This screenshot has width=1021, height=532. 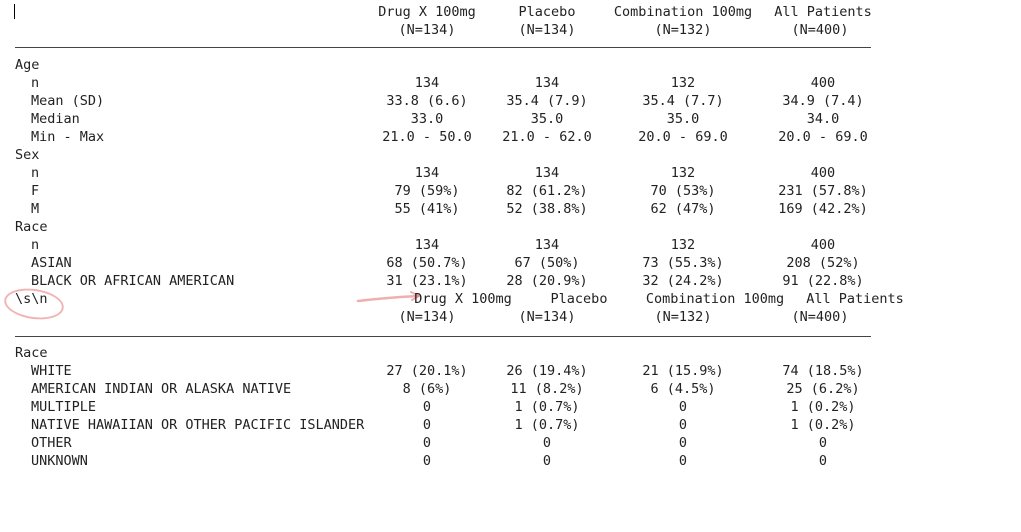 What do you see at coordinates (427, 389) in the screenshot?
I see `table-cell: 8 (6%)` at bounding box center [427, 389].